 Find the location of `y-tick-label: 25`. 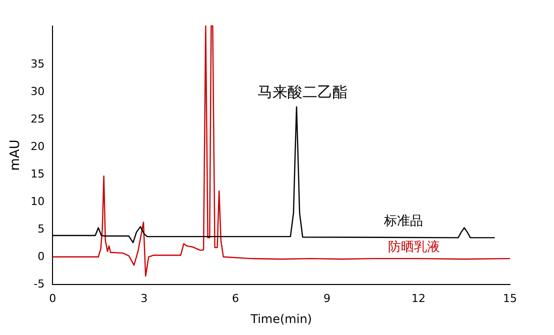

y-tick-label: 25 is located at coordinates (37, 119).